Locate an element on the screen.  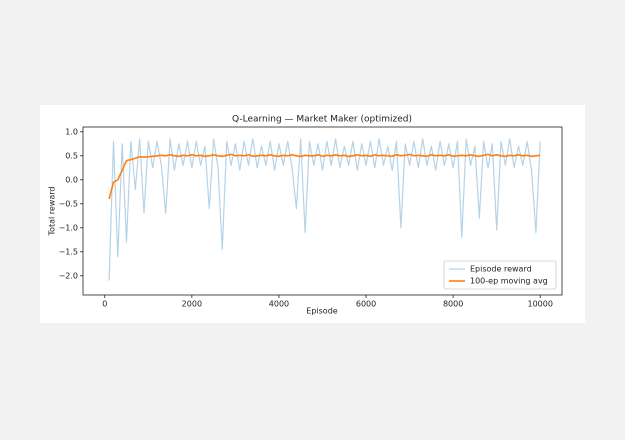
y-tick-label: −2.0 is located at coordinates (68, 275).